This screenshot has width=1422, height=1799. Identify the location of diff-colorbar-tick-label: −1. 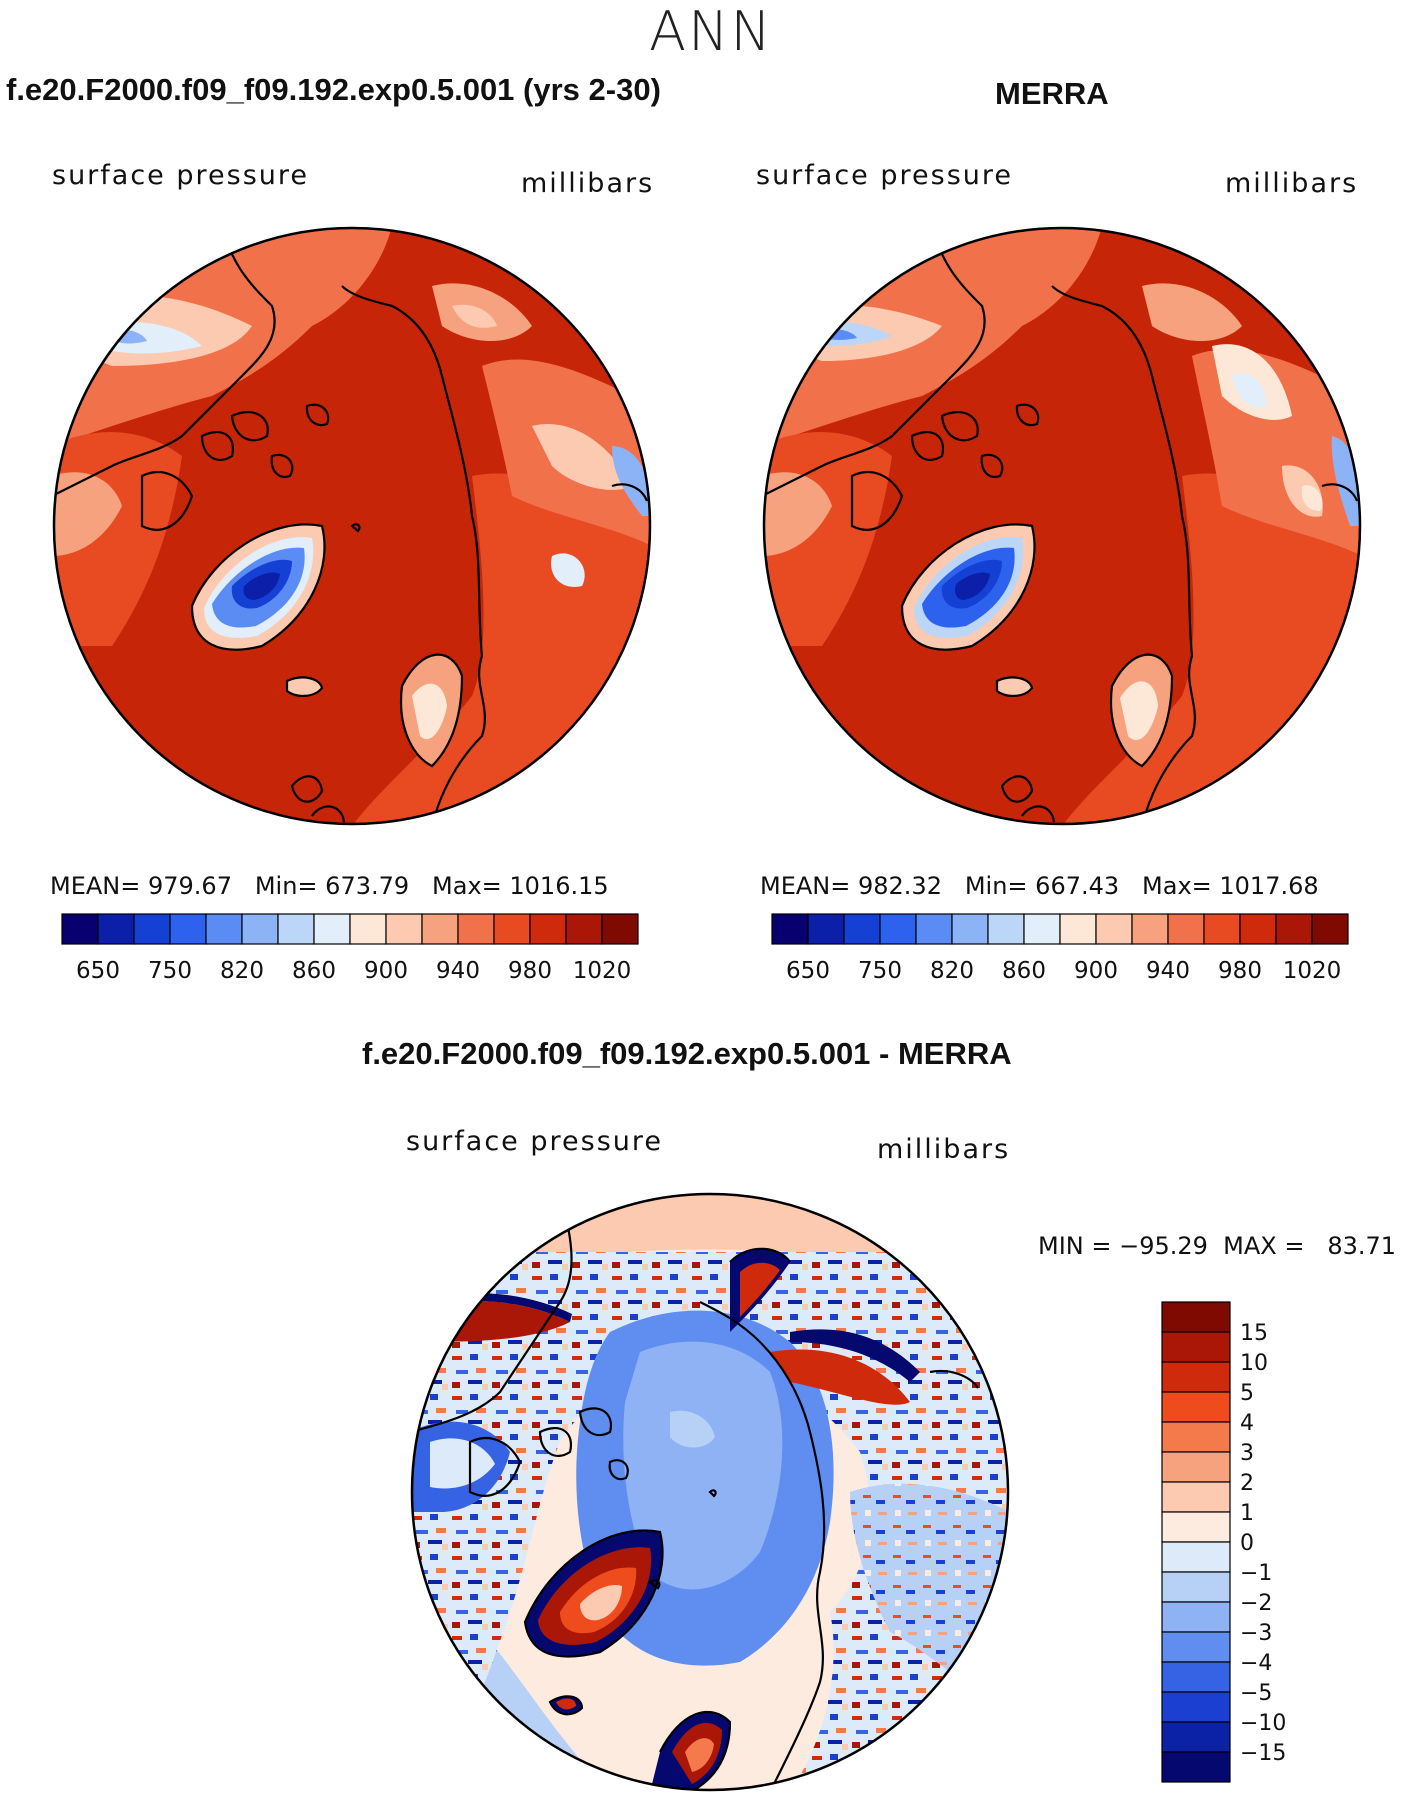
(1256, 1573).